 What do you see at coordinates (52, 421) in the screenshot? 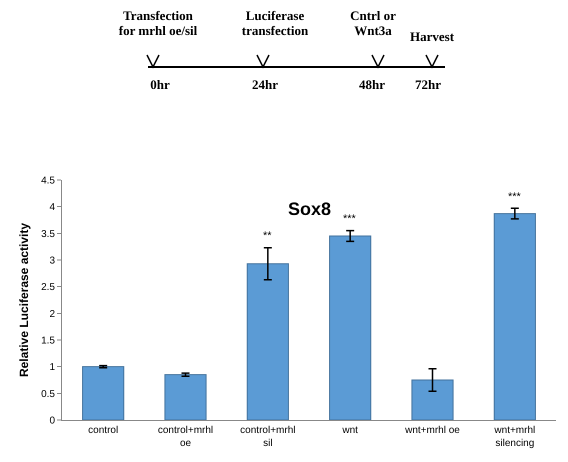
I see `y-tick-label: 0` at bounding box center [52, 421].